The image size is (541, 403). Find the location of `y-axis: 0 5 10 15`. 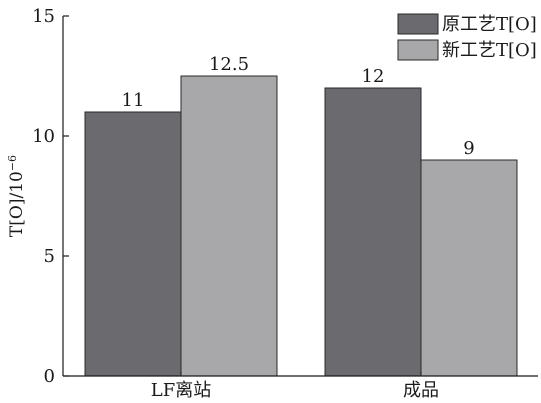

y-axis: 0 5 10 15 is located at coordinates (50, 196).